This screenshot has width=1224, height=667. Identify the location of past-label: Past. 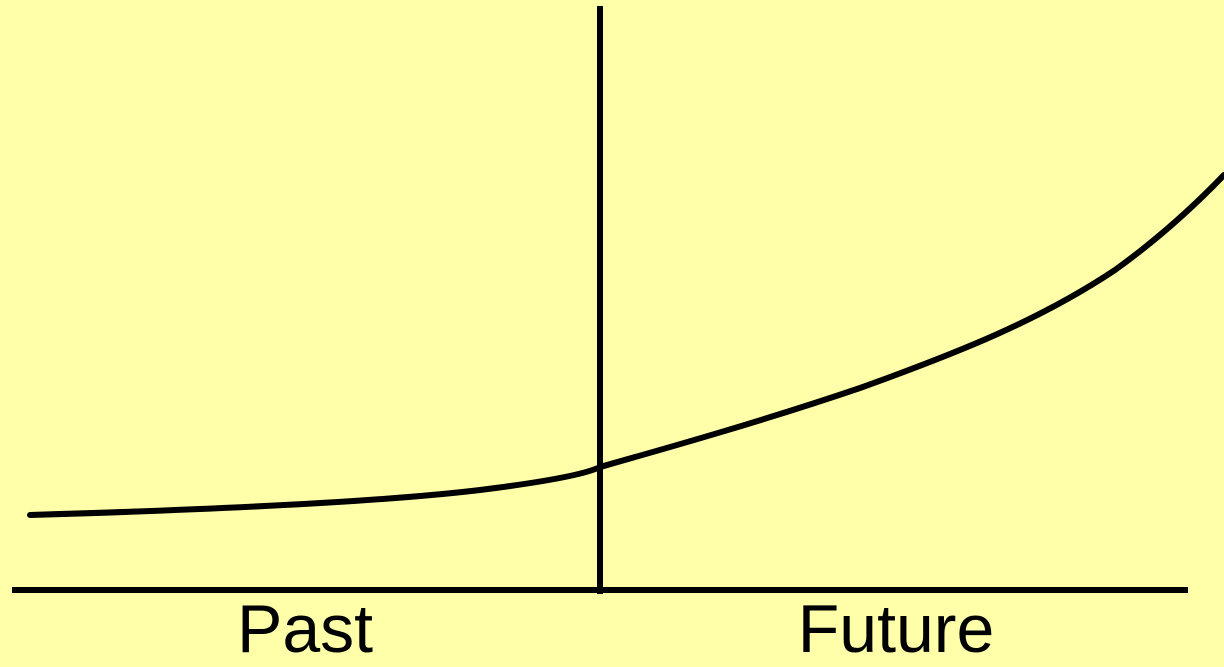
(305, 629).